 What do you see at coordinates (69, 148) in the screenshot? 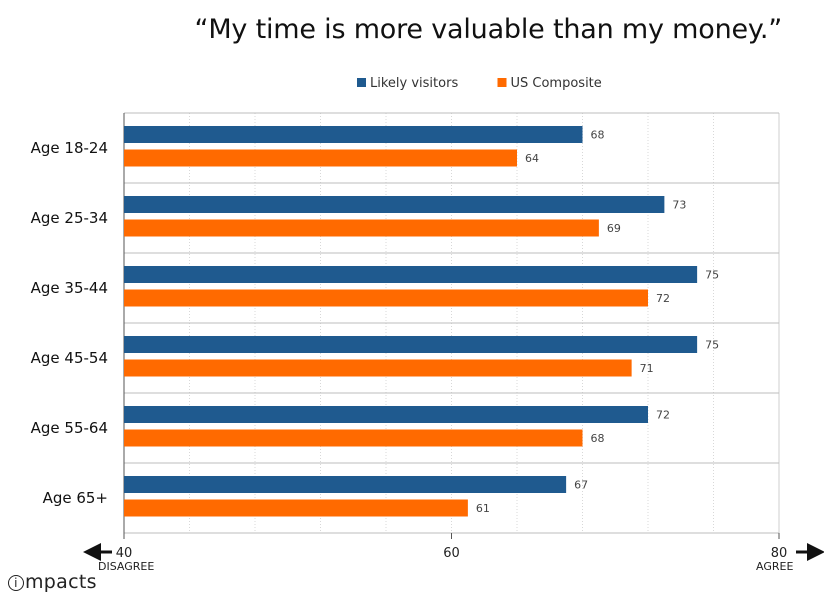
I see `category-label: Age 18-24` at bounding box center [69, 148].